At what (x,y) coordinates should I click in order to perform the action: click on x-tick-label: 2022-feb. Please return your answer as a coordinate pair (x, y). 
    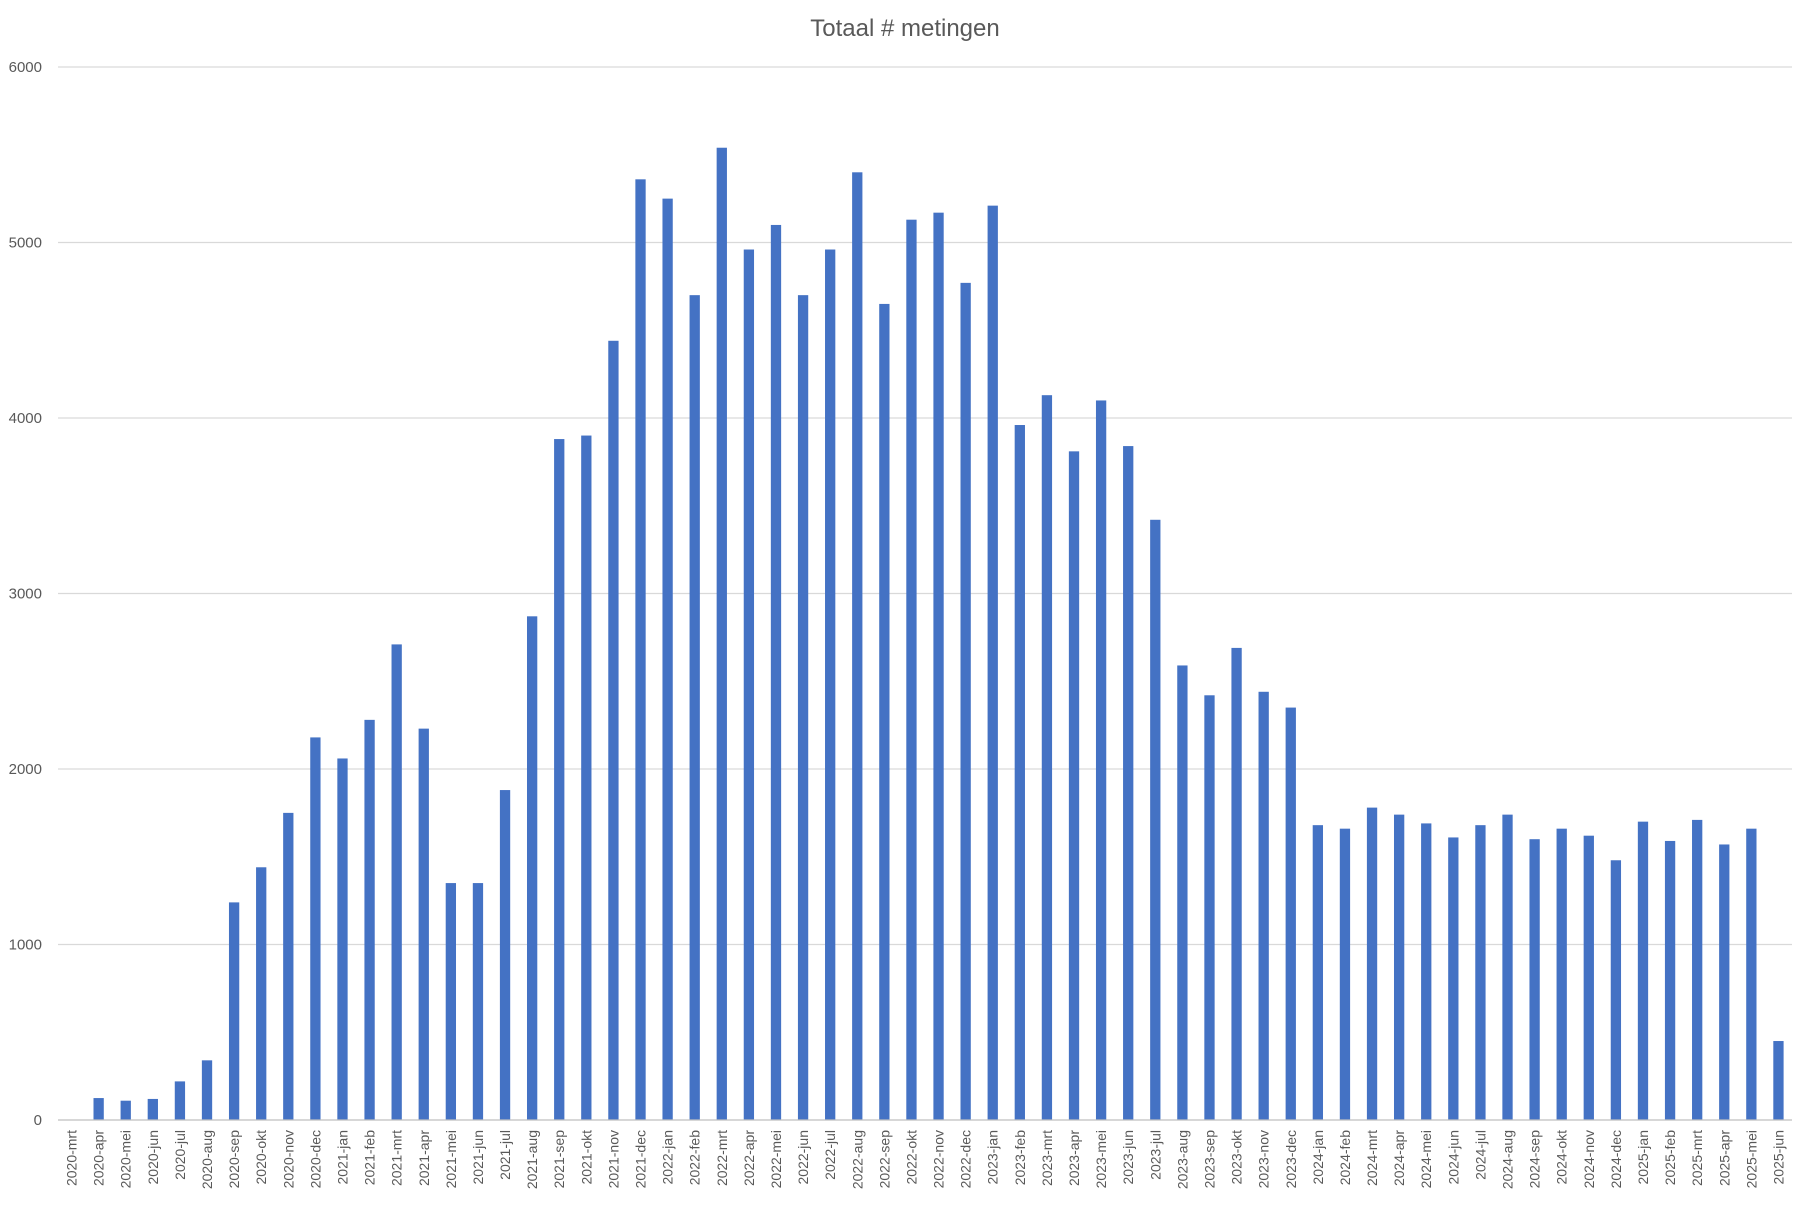
    Looking at the image, I should click on (695, 1157).